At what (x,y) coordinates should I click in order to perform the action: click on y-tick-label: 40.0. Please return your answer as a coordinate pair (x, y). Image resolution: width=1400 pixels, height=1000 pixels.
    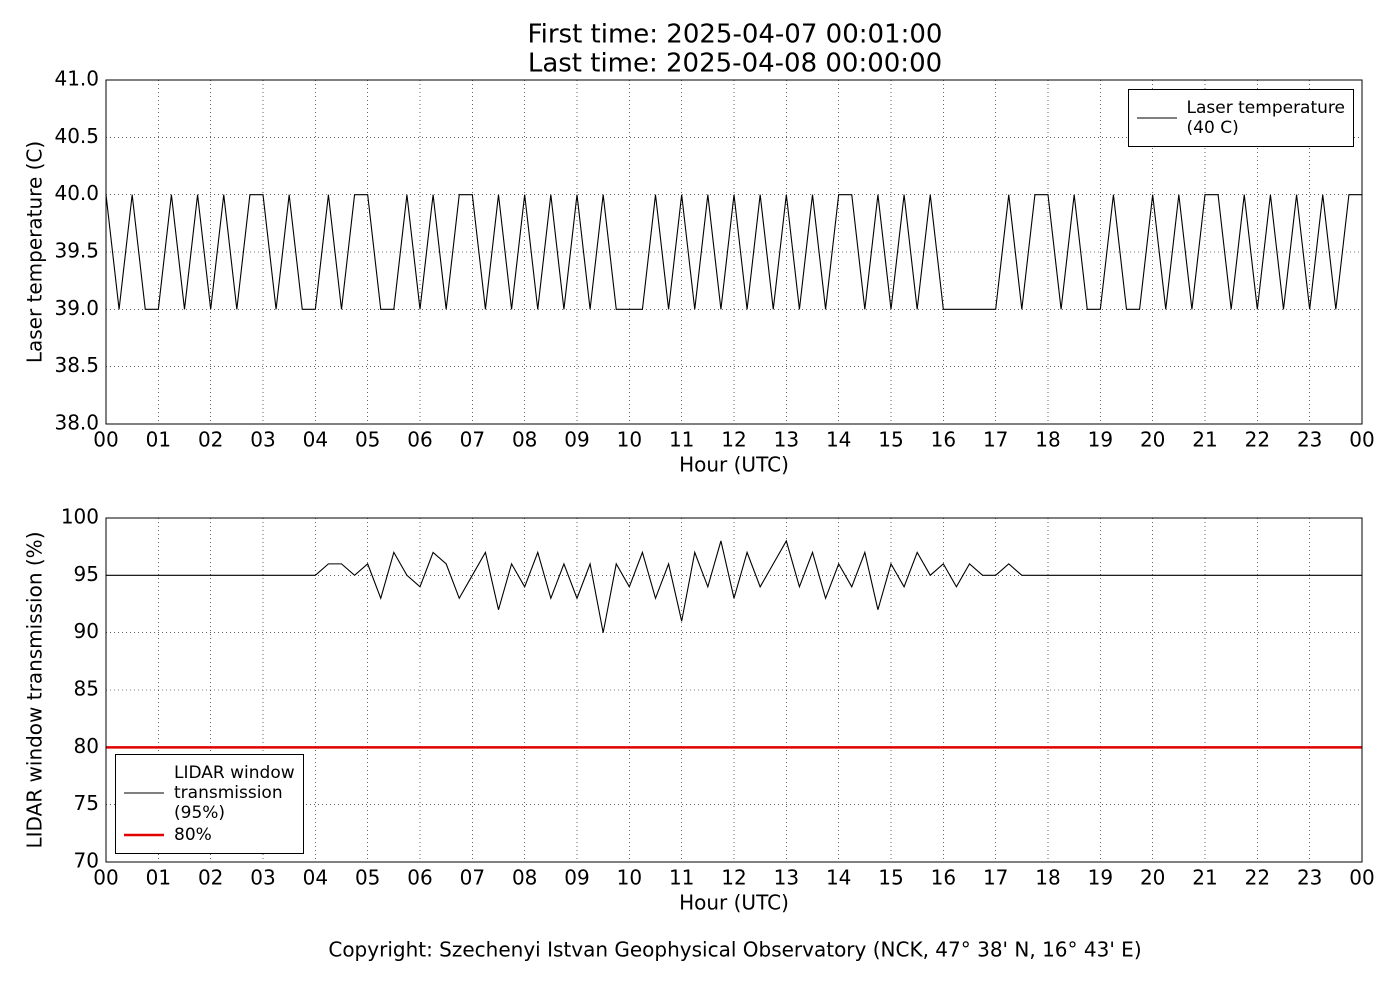
    Looking at the image, I should click on (76, 193).